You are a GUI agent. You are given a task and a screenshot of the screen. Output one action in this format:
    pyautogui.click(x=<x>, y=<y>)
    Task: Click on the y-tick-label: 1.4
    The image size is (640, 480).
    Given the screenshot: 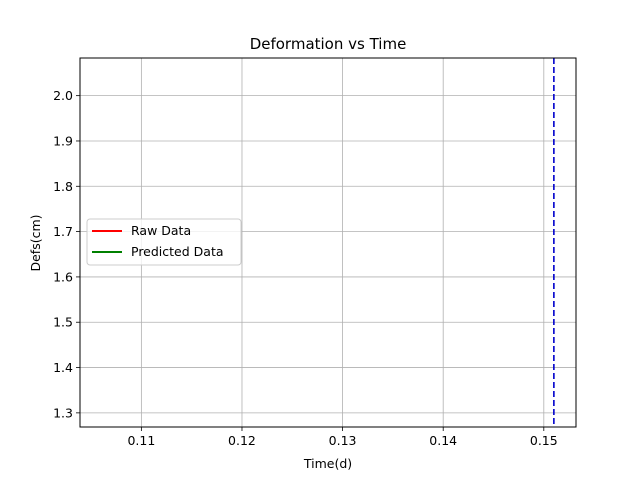 What is the action you would take?
    pyautogui.click(x=63, y=367)
    